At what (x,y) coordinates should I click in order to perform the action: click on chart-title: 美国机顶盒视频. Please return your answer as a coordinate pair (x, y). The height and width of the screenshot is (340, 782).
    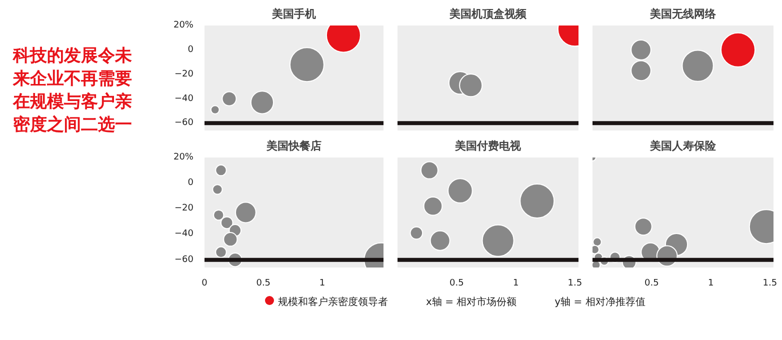
    Looking at the image, I should click on (488, 14).